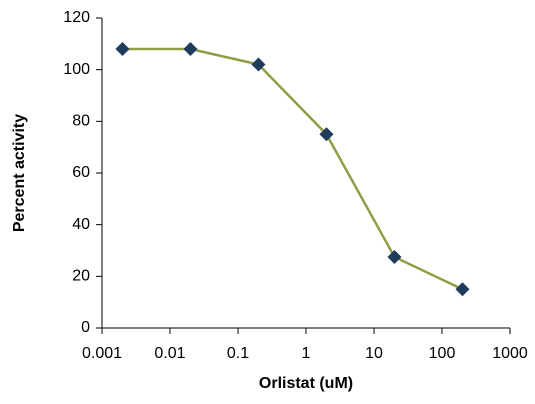  Describe the element at coordinates (169, 353) in the screenshot. I see `x-tick-label: 0.01` at that location.